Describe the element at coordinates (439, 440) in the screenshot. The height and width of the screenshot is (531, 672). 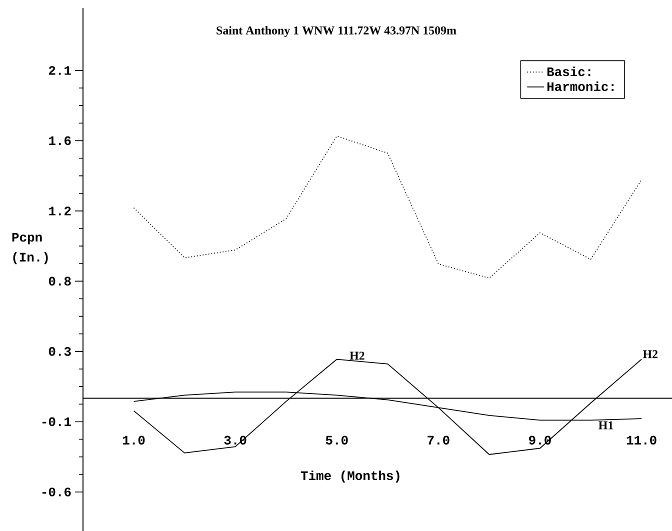
I see `x-tick-label: 7.0` at that location.